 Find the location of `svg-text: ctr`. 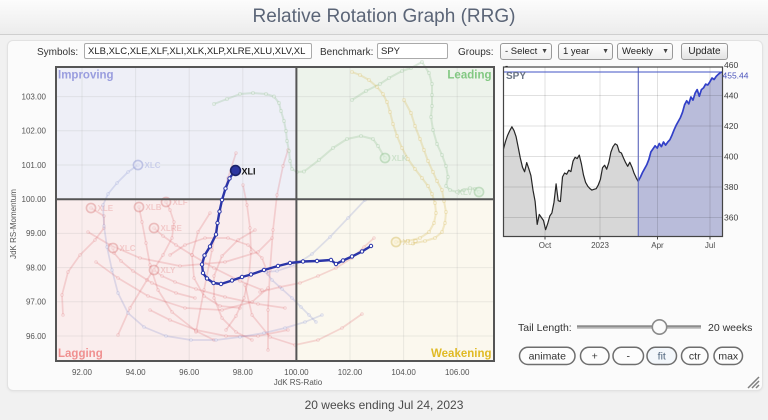

svg-text: ctr is located at coordinates (695, 357).